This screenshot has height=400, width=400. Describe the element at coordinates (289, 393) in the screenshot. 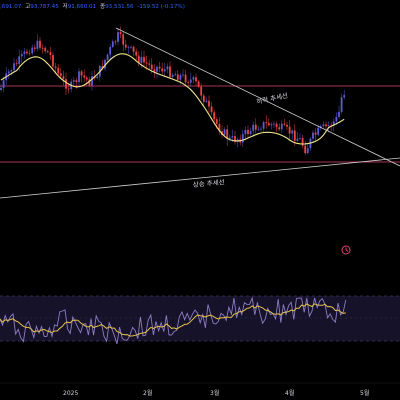

I see `x-tick-label: 4월` at that location.